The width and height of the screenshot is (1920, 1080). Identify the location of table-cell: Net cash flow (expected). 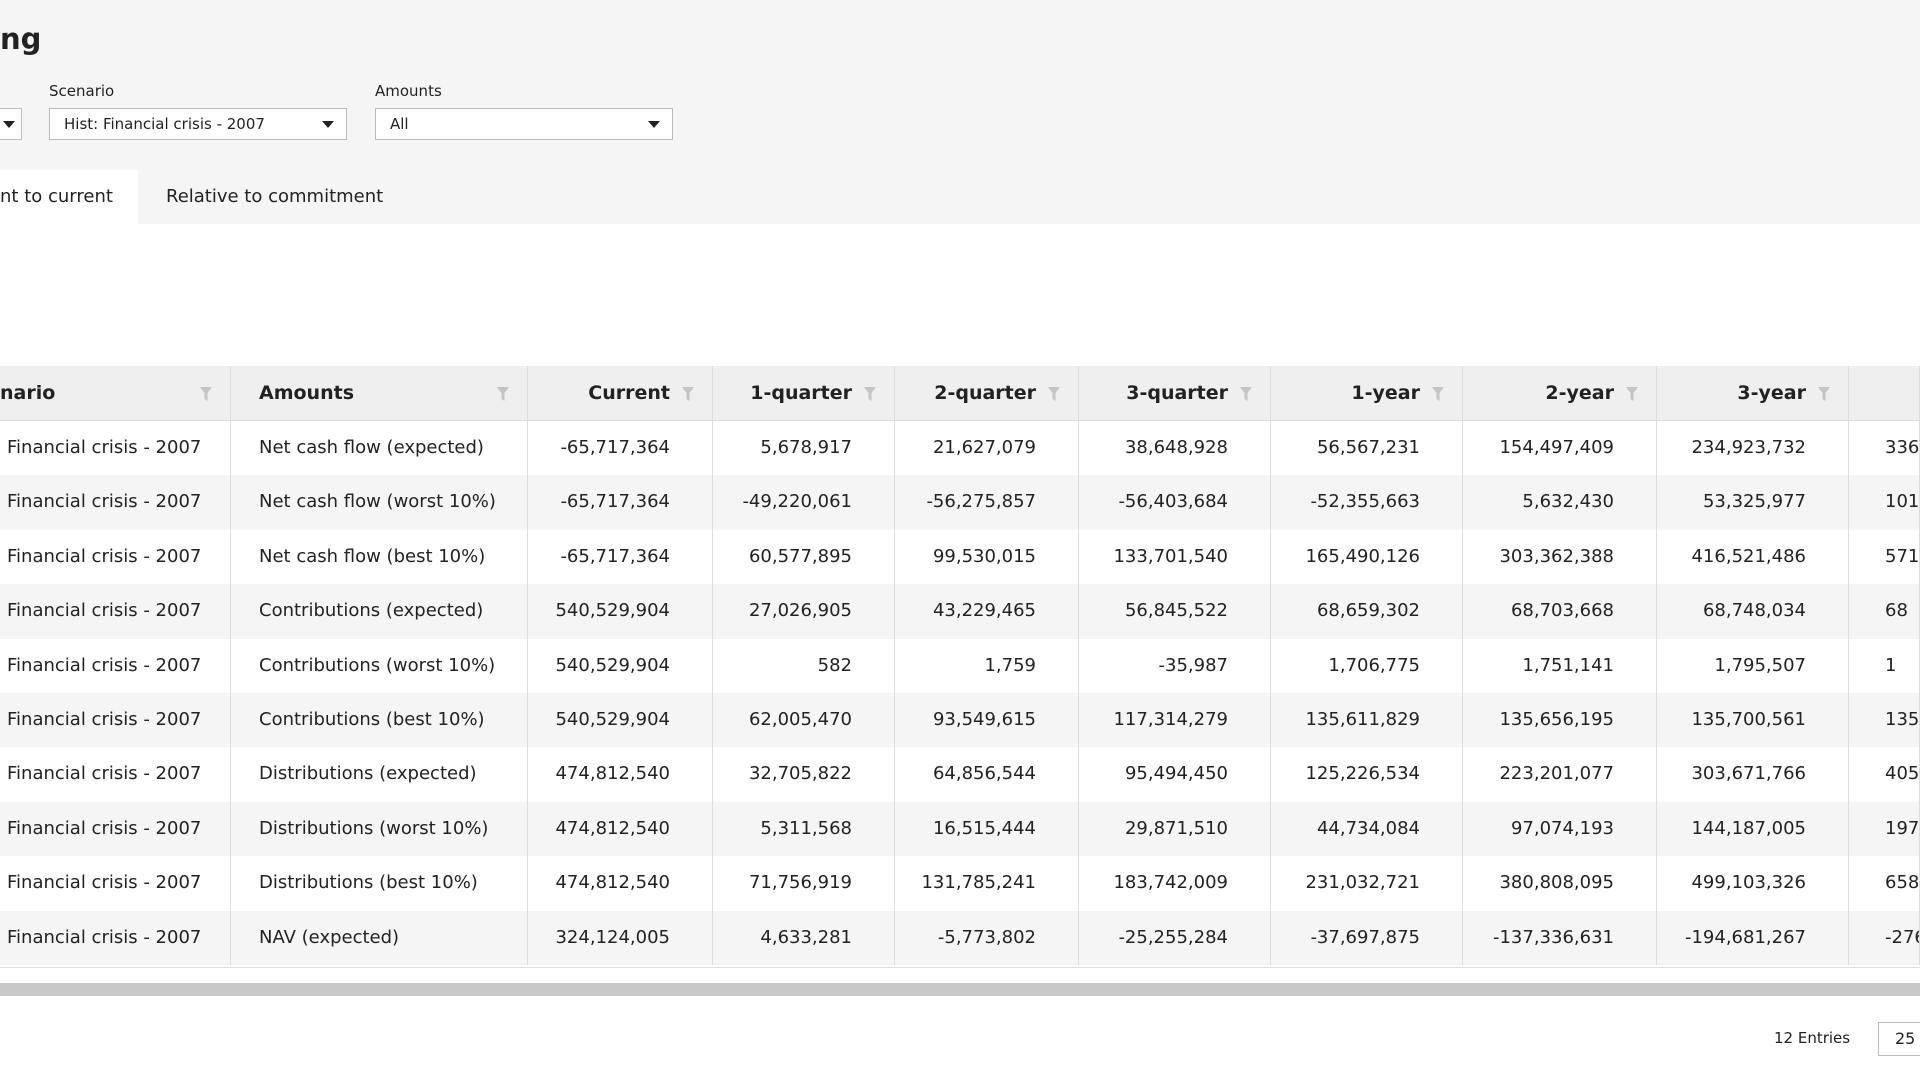
(379, 448).